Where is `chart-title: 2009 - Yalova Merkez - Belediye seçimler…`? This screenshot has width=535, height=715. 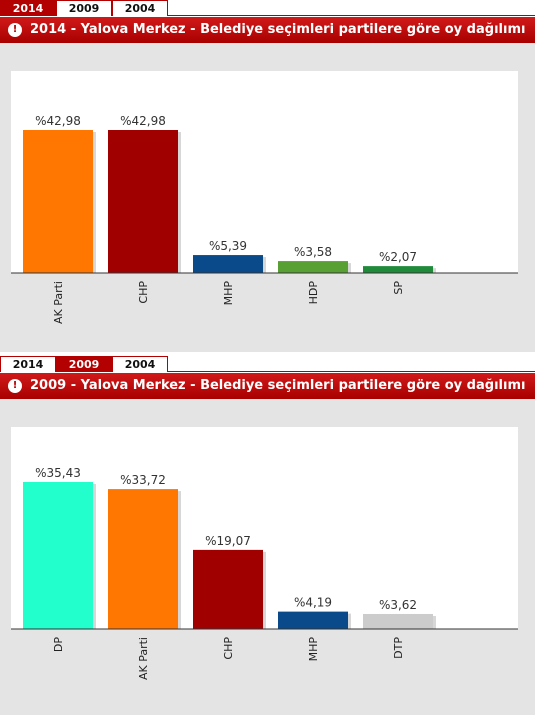 chart-title: 2009 - Yalova Merkez - Belediye seçimler… is located at coordinates (278, 385).